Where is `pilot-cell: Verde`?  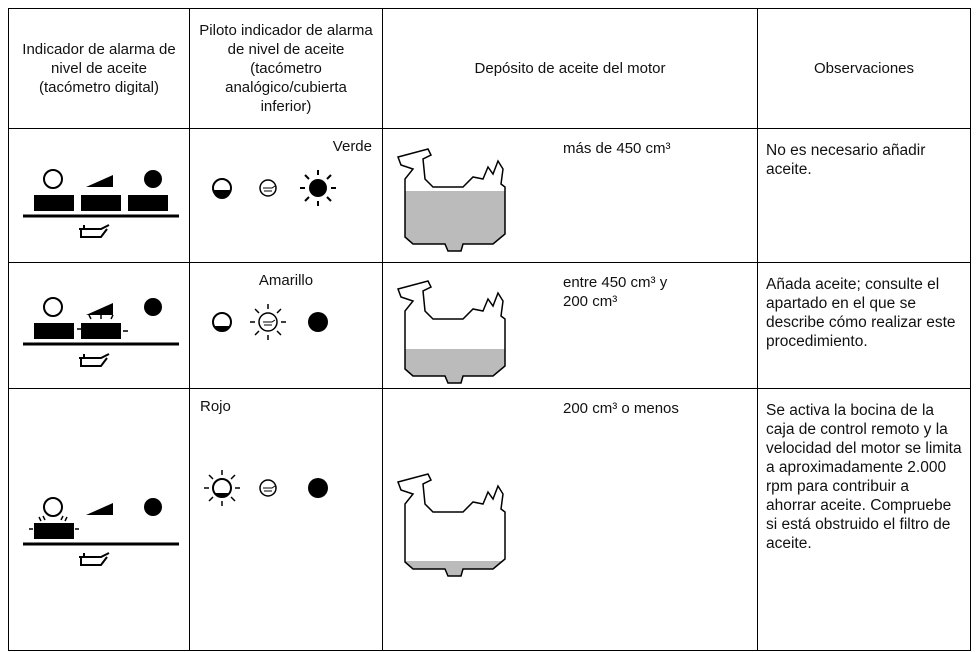
pilot-cell: Verde is located at coordinates (286, 195).